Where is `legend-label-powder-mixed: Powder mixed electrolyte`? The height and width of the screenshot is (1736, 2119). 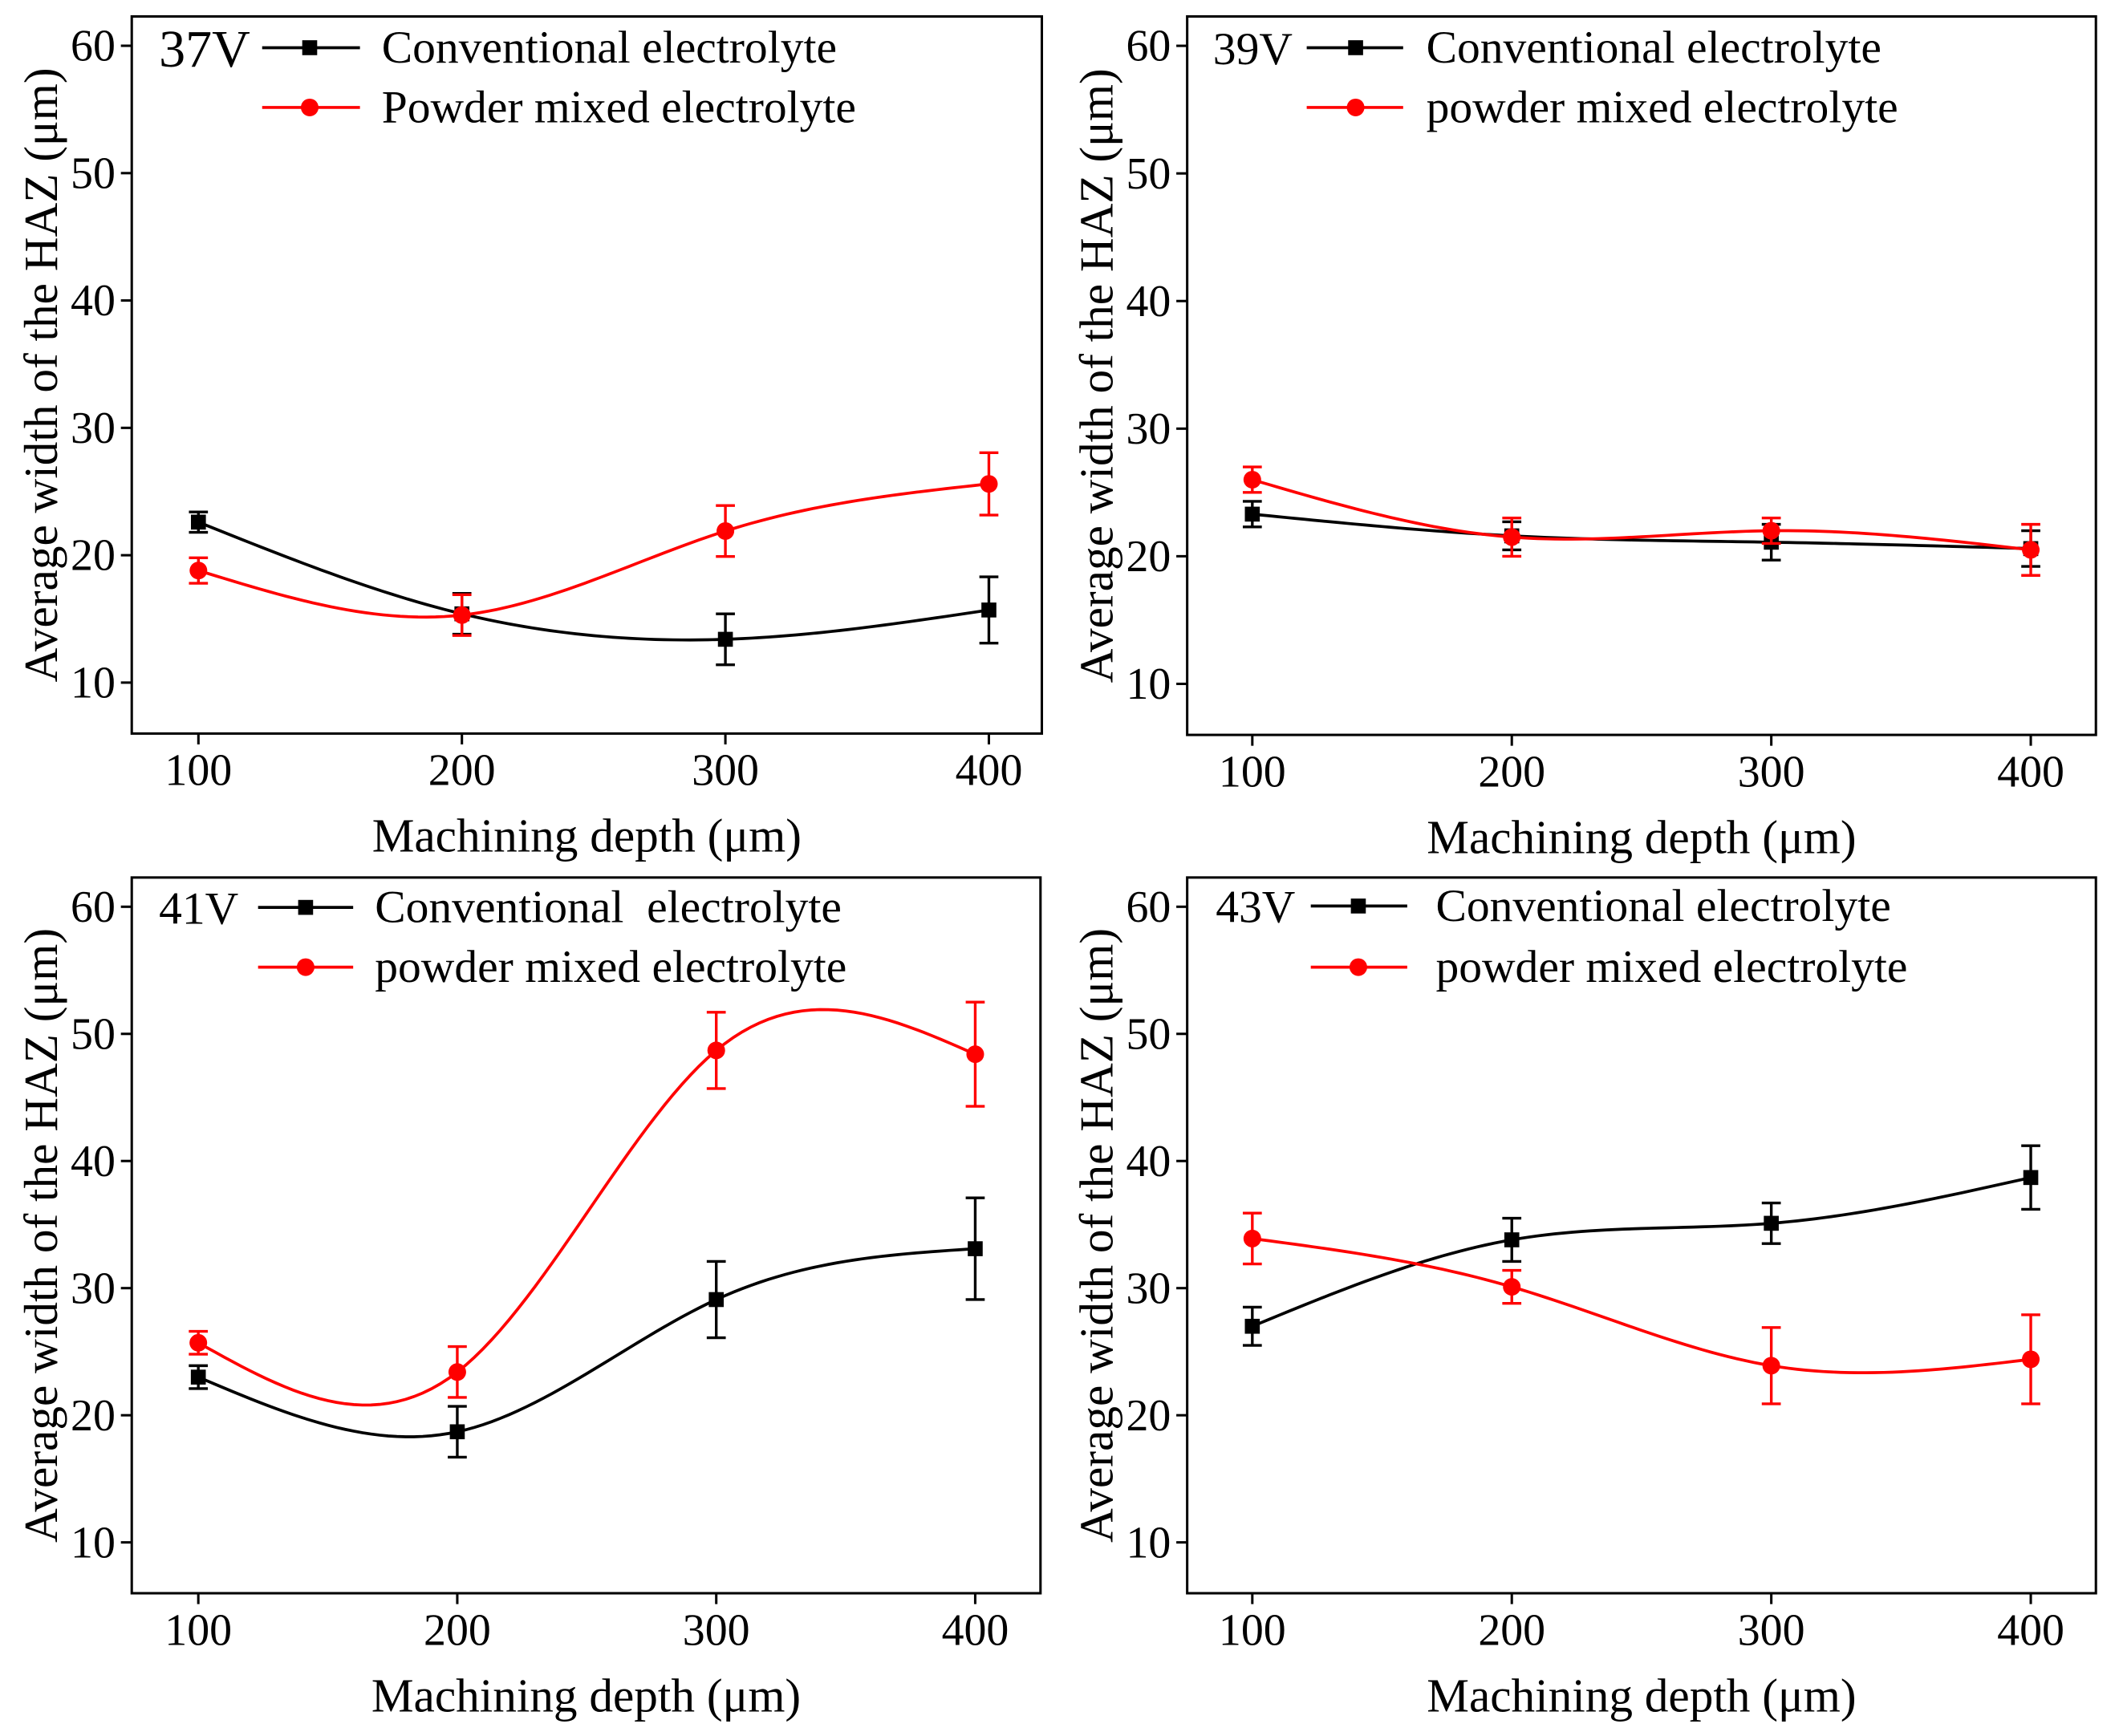
legend-label-powder-mixed: Powder mixed electrolyte is located at coordinates (619, 108).